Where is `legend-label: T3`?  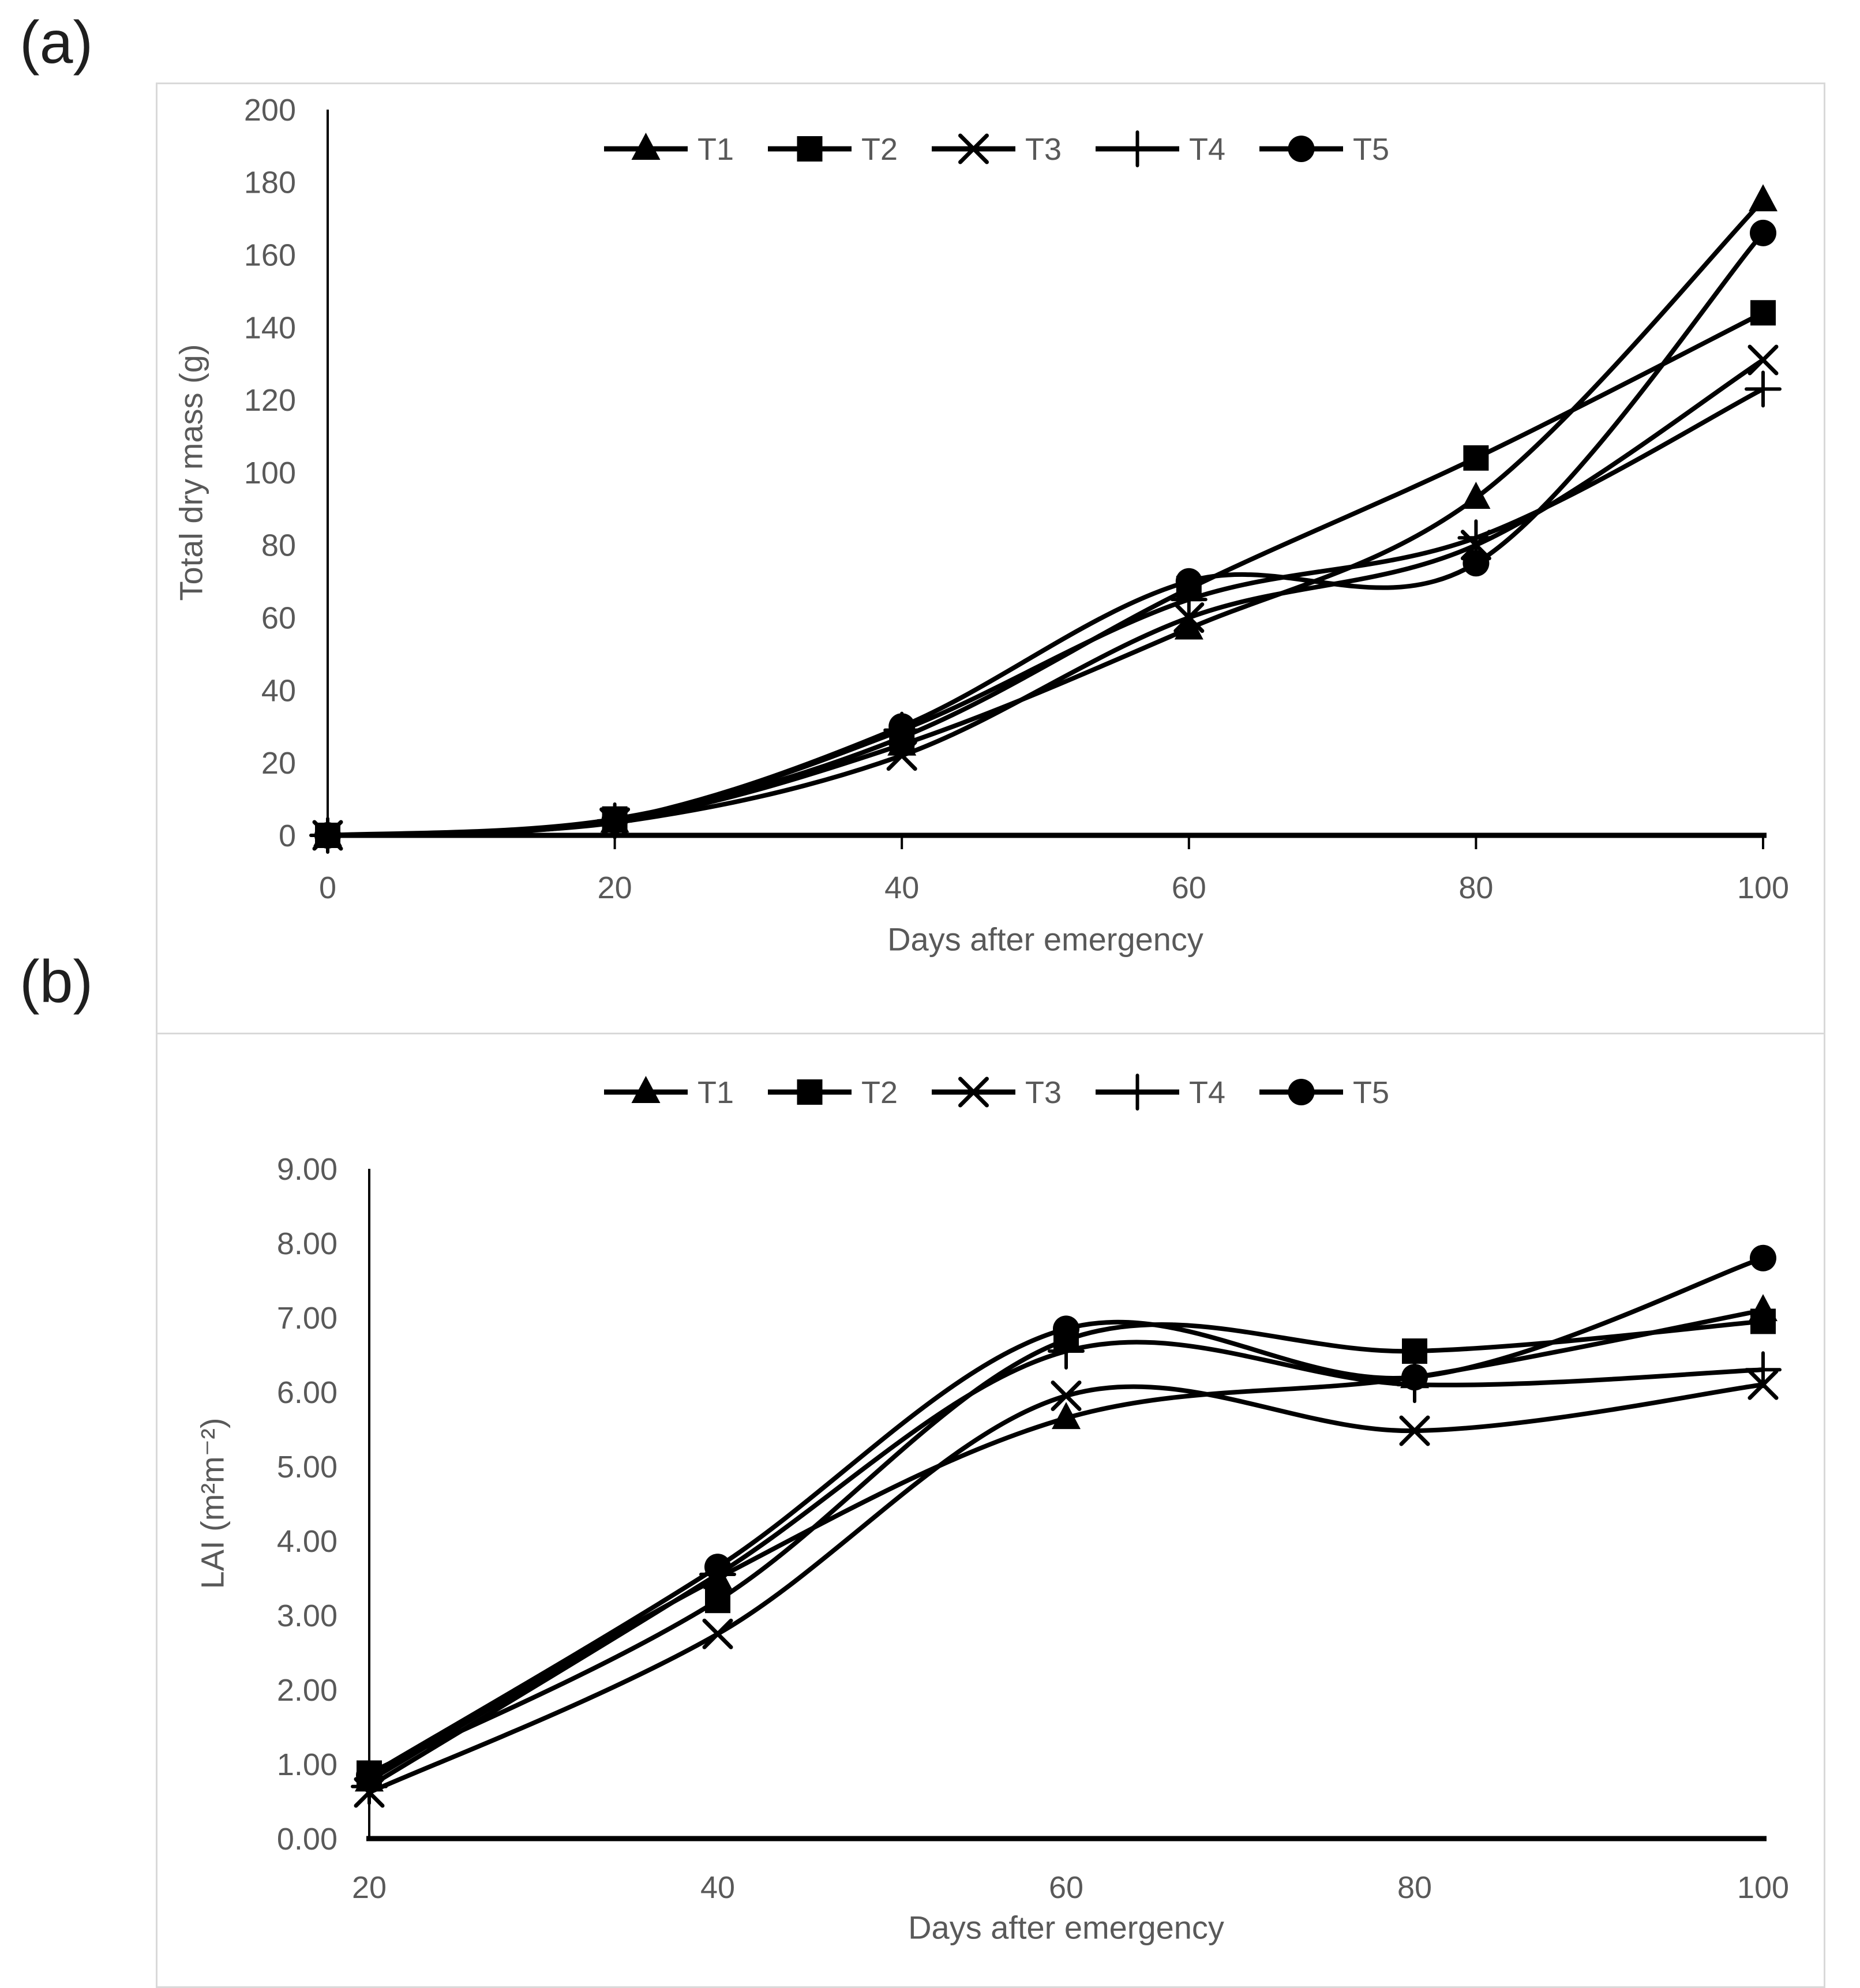 legend-label: T3 is located at coordinates (1043, 149).